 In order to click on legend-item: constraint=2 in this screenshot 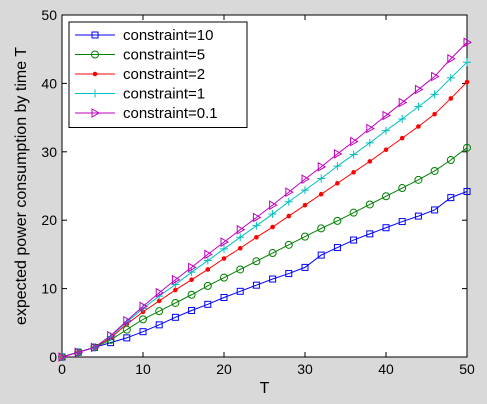, I will do `click(140, 74)`.